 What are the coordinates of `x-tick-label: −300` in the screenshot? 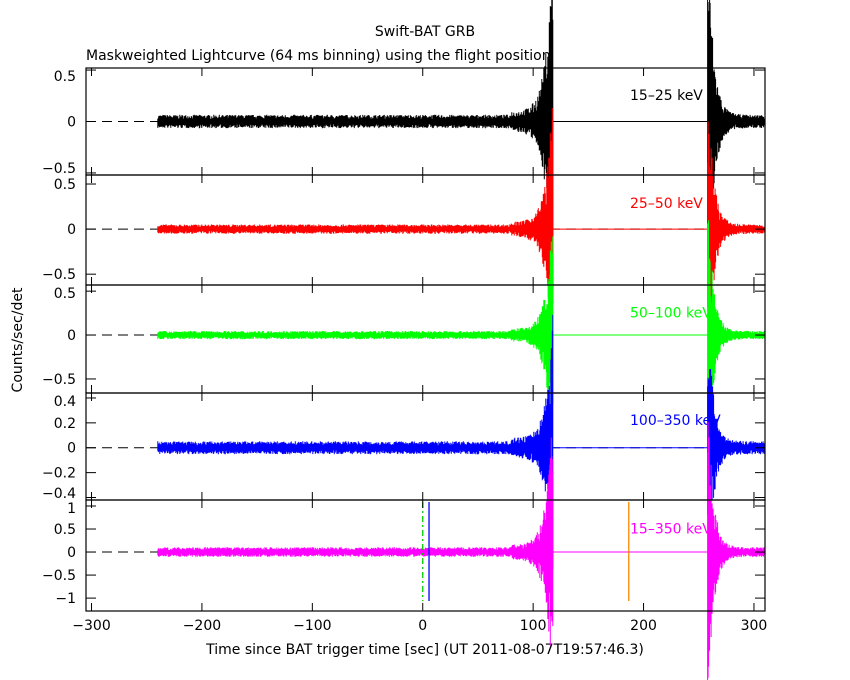 It's located at (91, 626).